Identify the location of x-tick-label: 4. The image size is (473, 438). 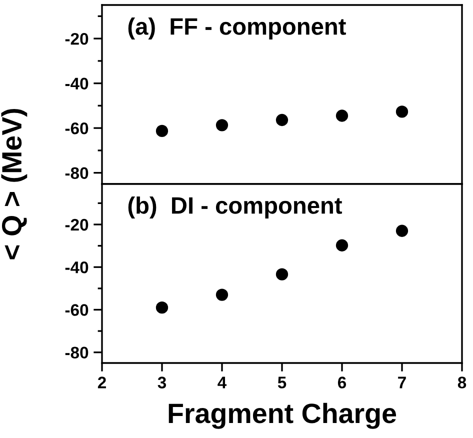
(222, 382).